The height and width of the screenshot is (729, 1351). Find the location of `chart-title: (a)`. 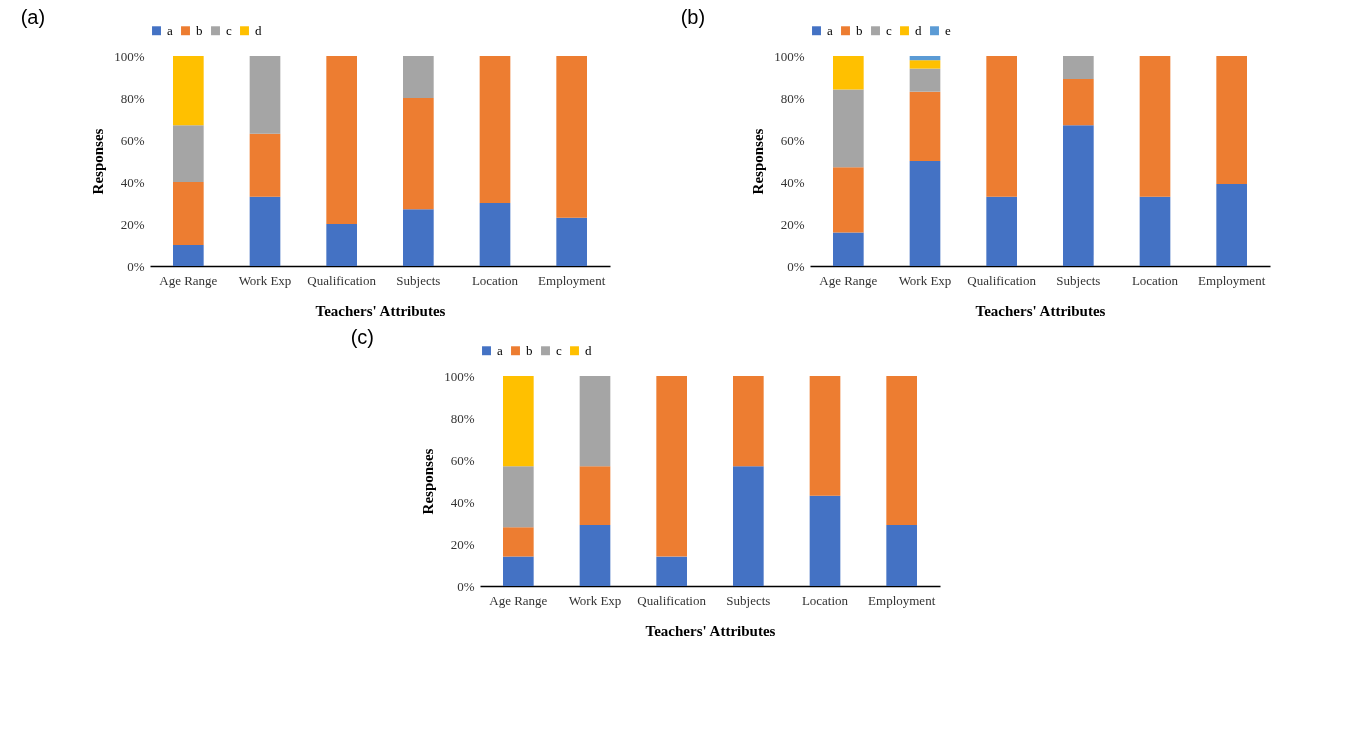

chart-title: (a) is located at coordinates (33, 17).